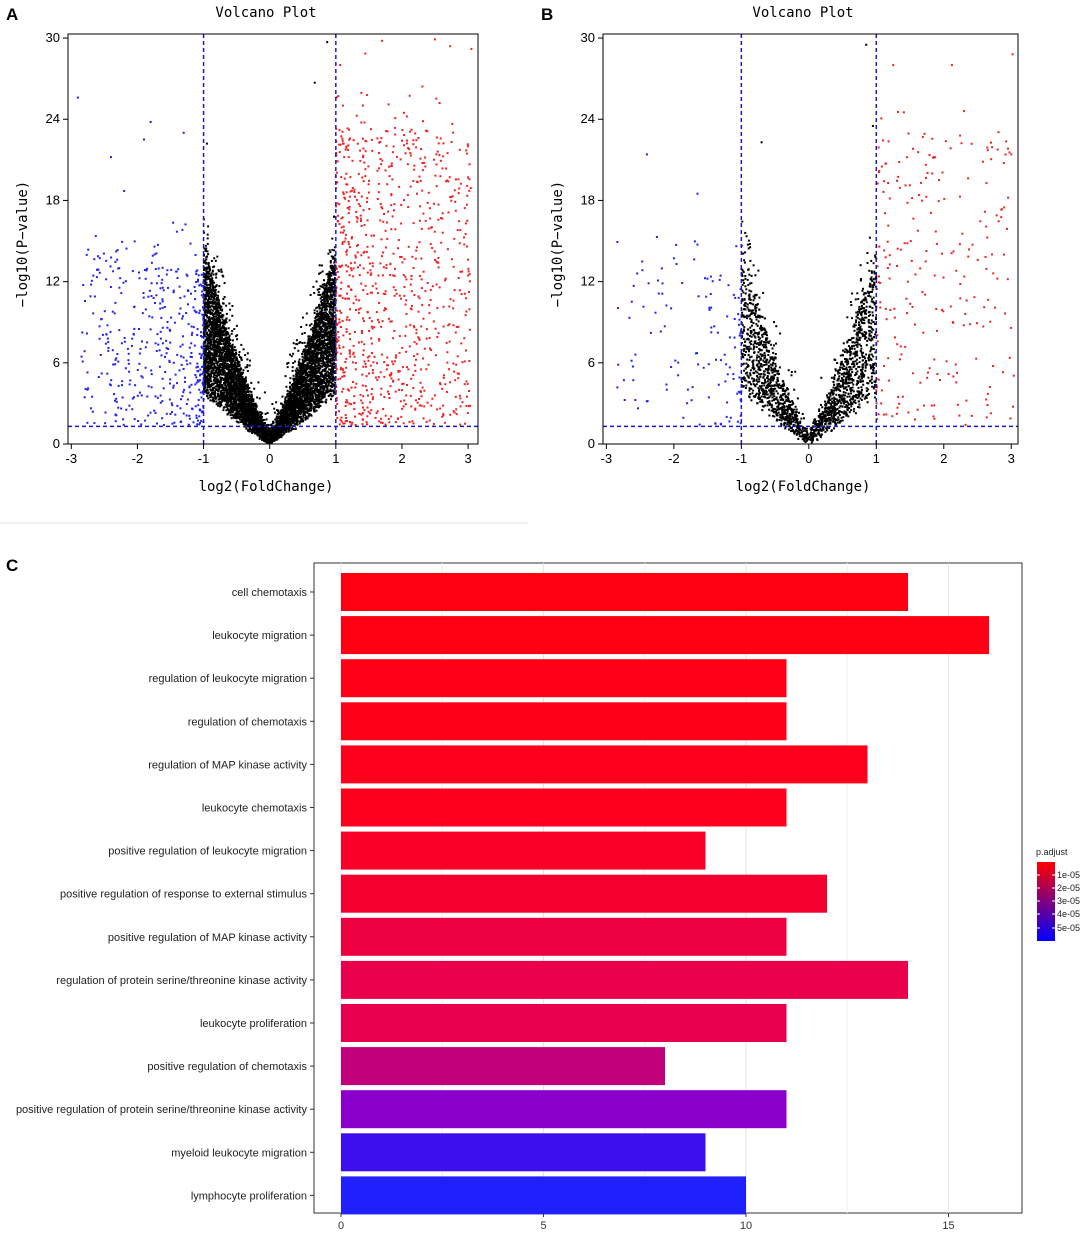 This screenshot has width=1084, height=1237. Describe the element at coordinates (266, 487) in the screenshot. I see `x-axis-label-a: log2(FoldChange)` at that location.